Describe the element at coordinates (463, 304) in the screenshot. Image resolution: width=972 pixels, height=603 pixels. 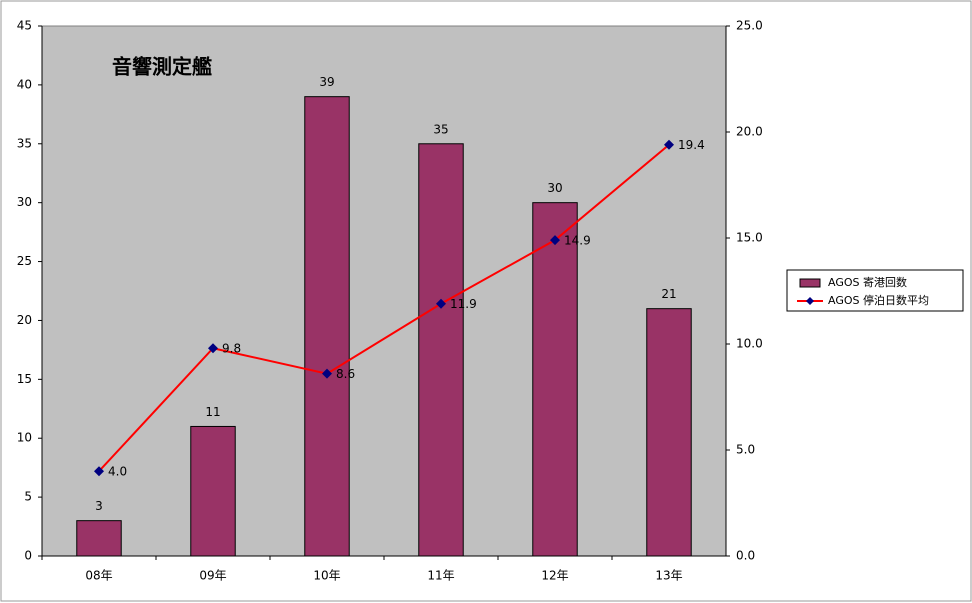
I see `data-label: 11.9` at that location.